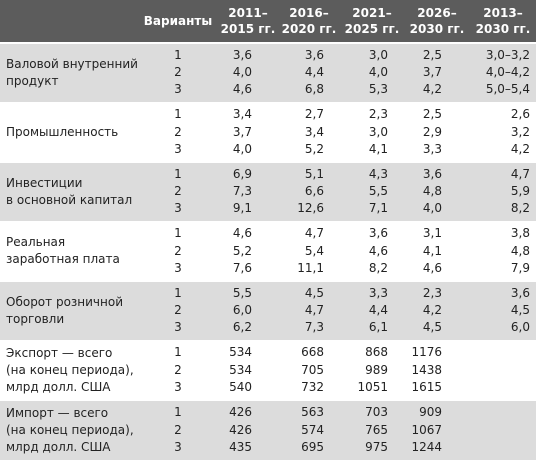 This screenshot has width=536, height=460. Describe the element at coordinates (242, 267) in the screenshot. I see `value: 7,6` at that location.